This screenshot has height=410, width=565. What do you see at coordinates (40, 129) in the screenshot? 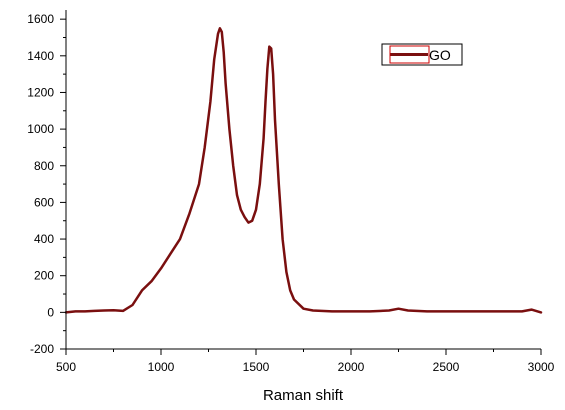
I see `y-tick-label: 1000` at bounding box center [40, 129].